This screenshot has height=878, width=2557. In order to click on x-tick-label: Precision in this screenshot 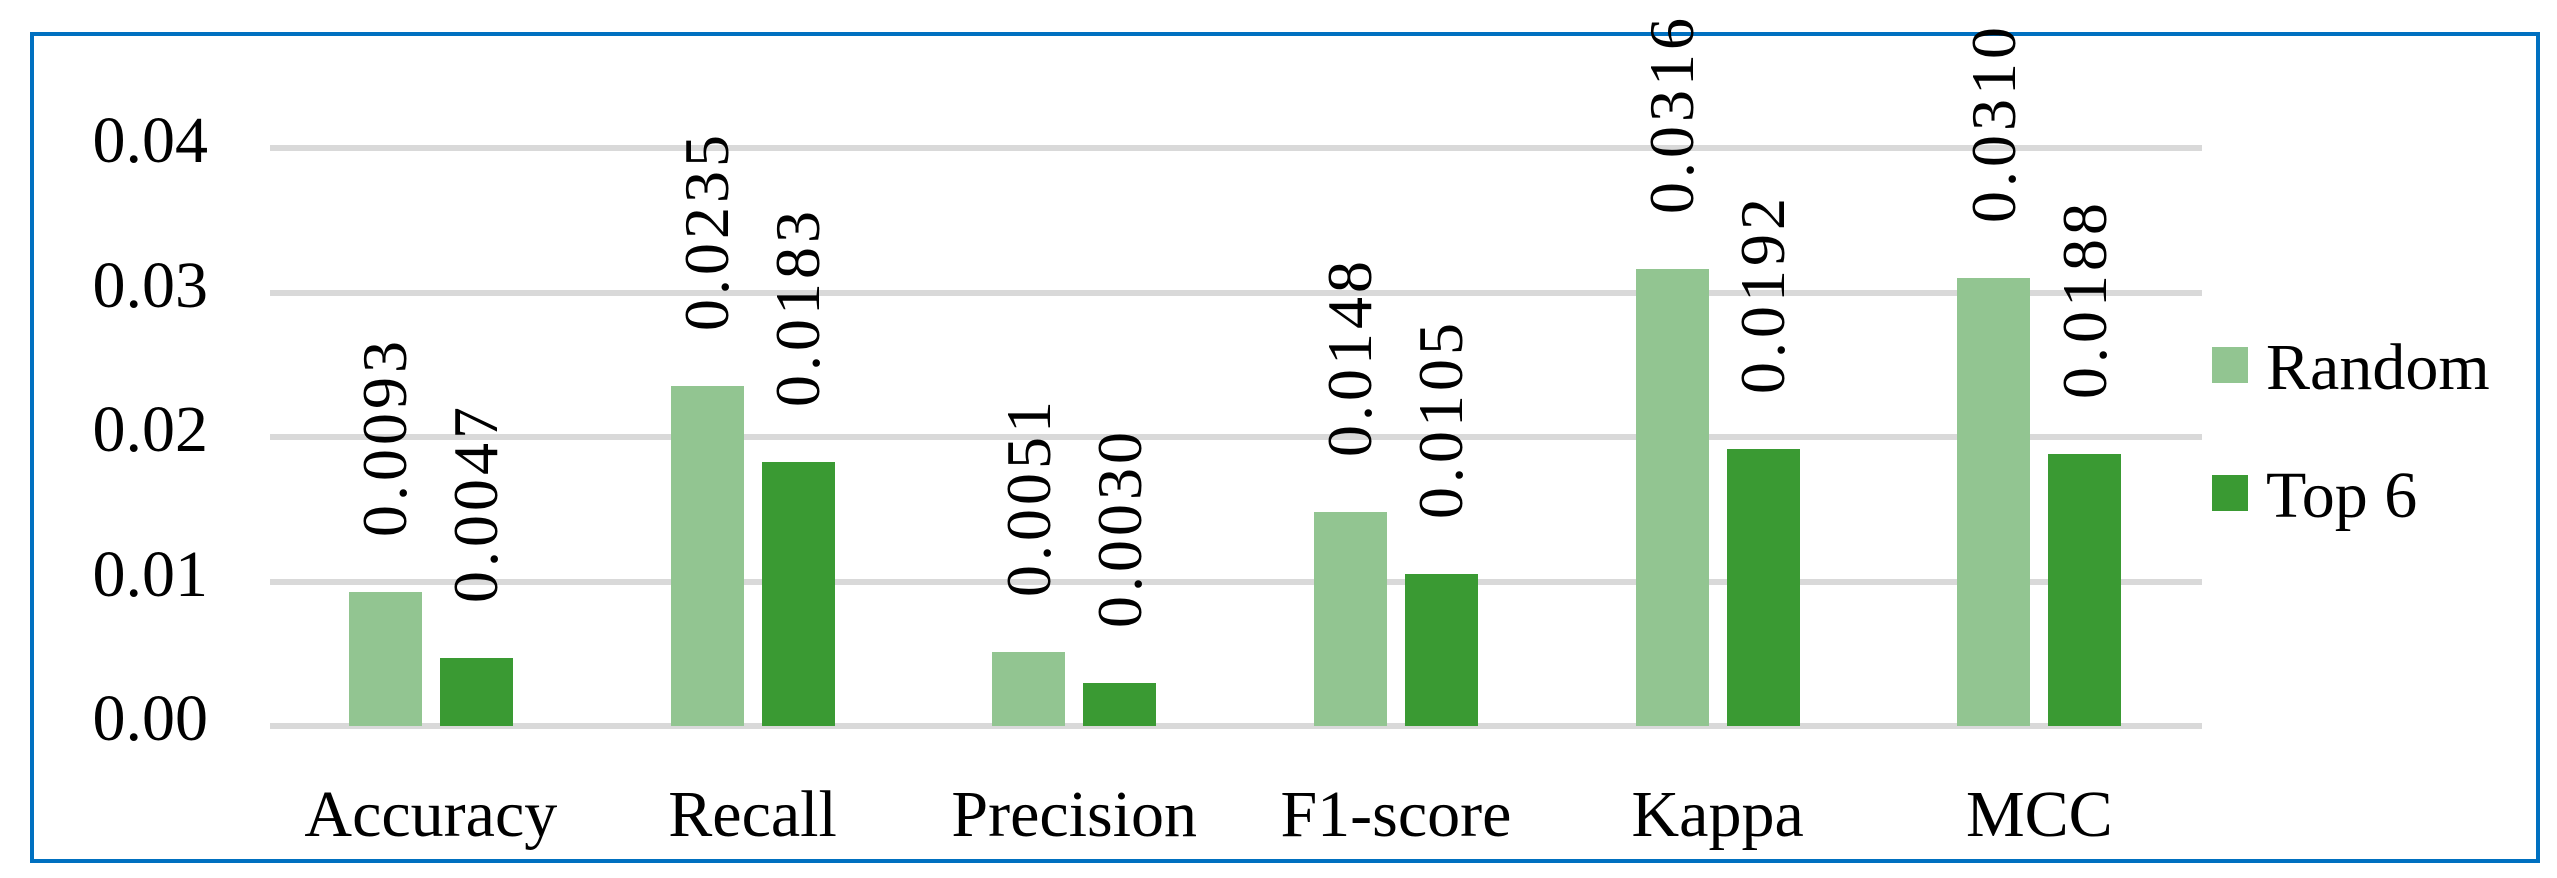, I will do `click(1074, 814)`.